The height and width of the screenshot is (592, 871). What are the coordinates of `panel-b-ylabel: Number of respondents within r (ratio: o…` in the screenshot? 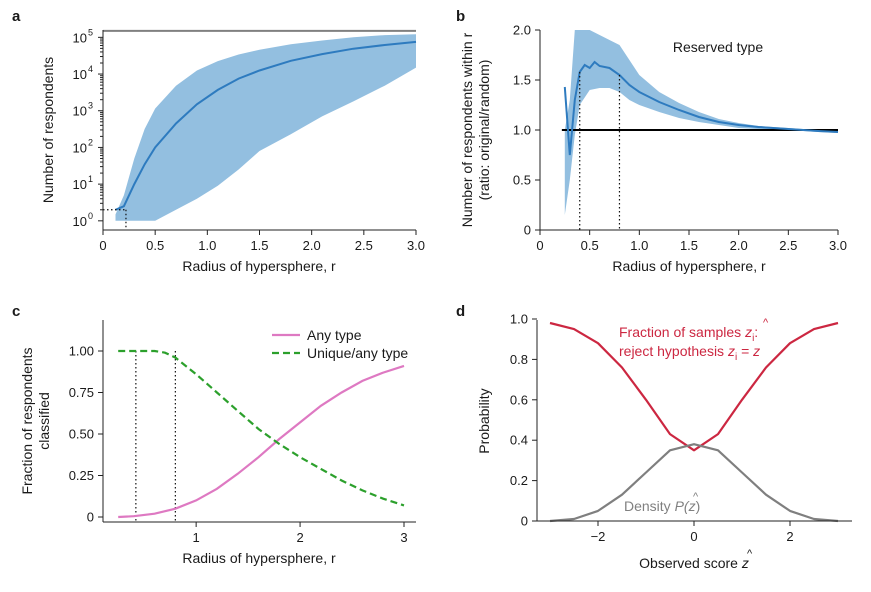 It's located at (475, 129).